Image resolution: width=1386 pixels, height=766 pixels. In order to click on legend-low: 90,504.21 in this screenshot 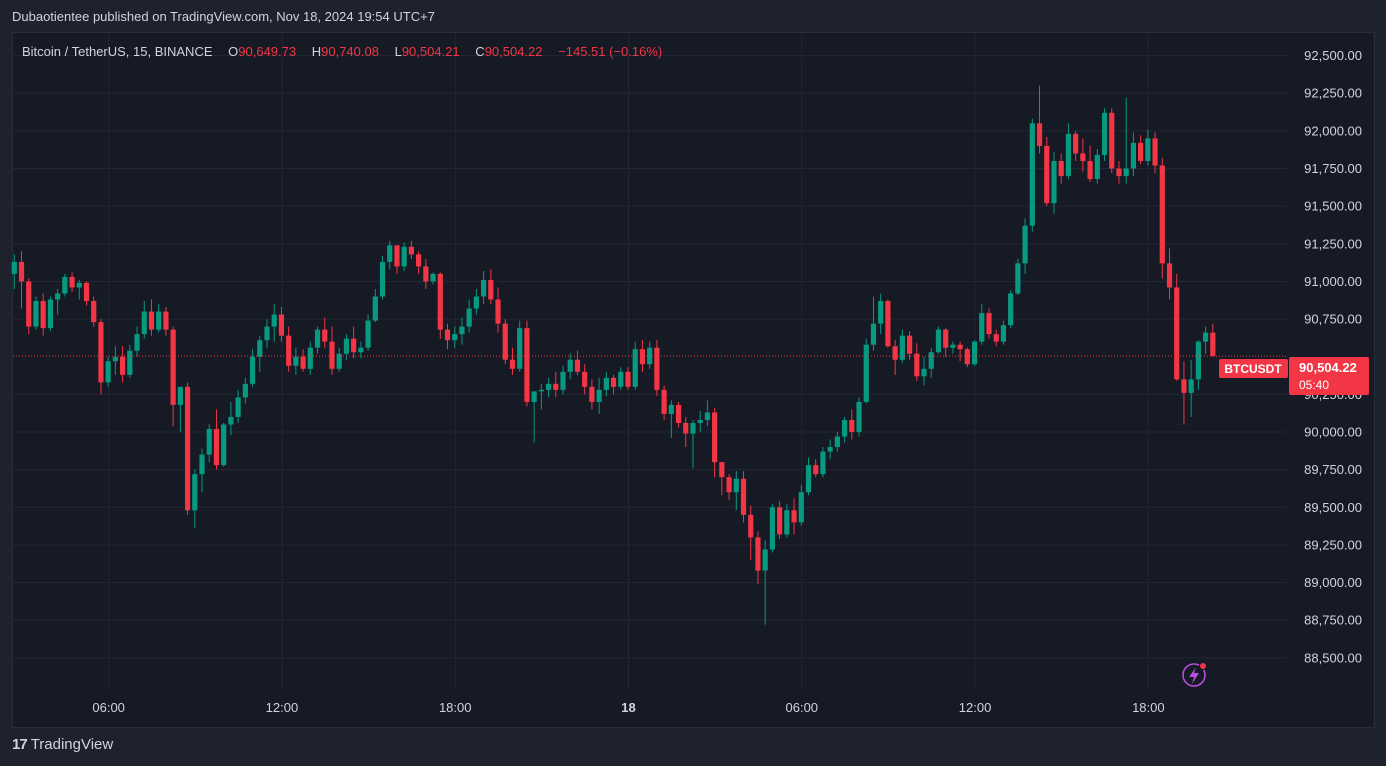, I will do `click(430, 51)`.